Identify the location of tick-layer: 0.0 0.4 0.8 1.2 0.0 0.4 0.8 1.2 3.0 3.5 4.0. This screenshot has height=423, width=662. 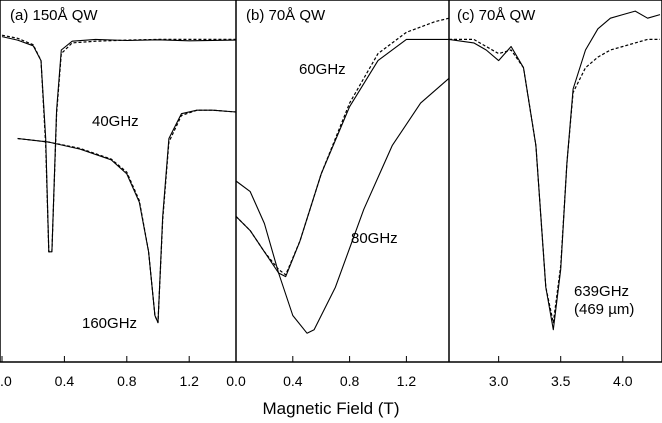
(316, 372).